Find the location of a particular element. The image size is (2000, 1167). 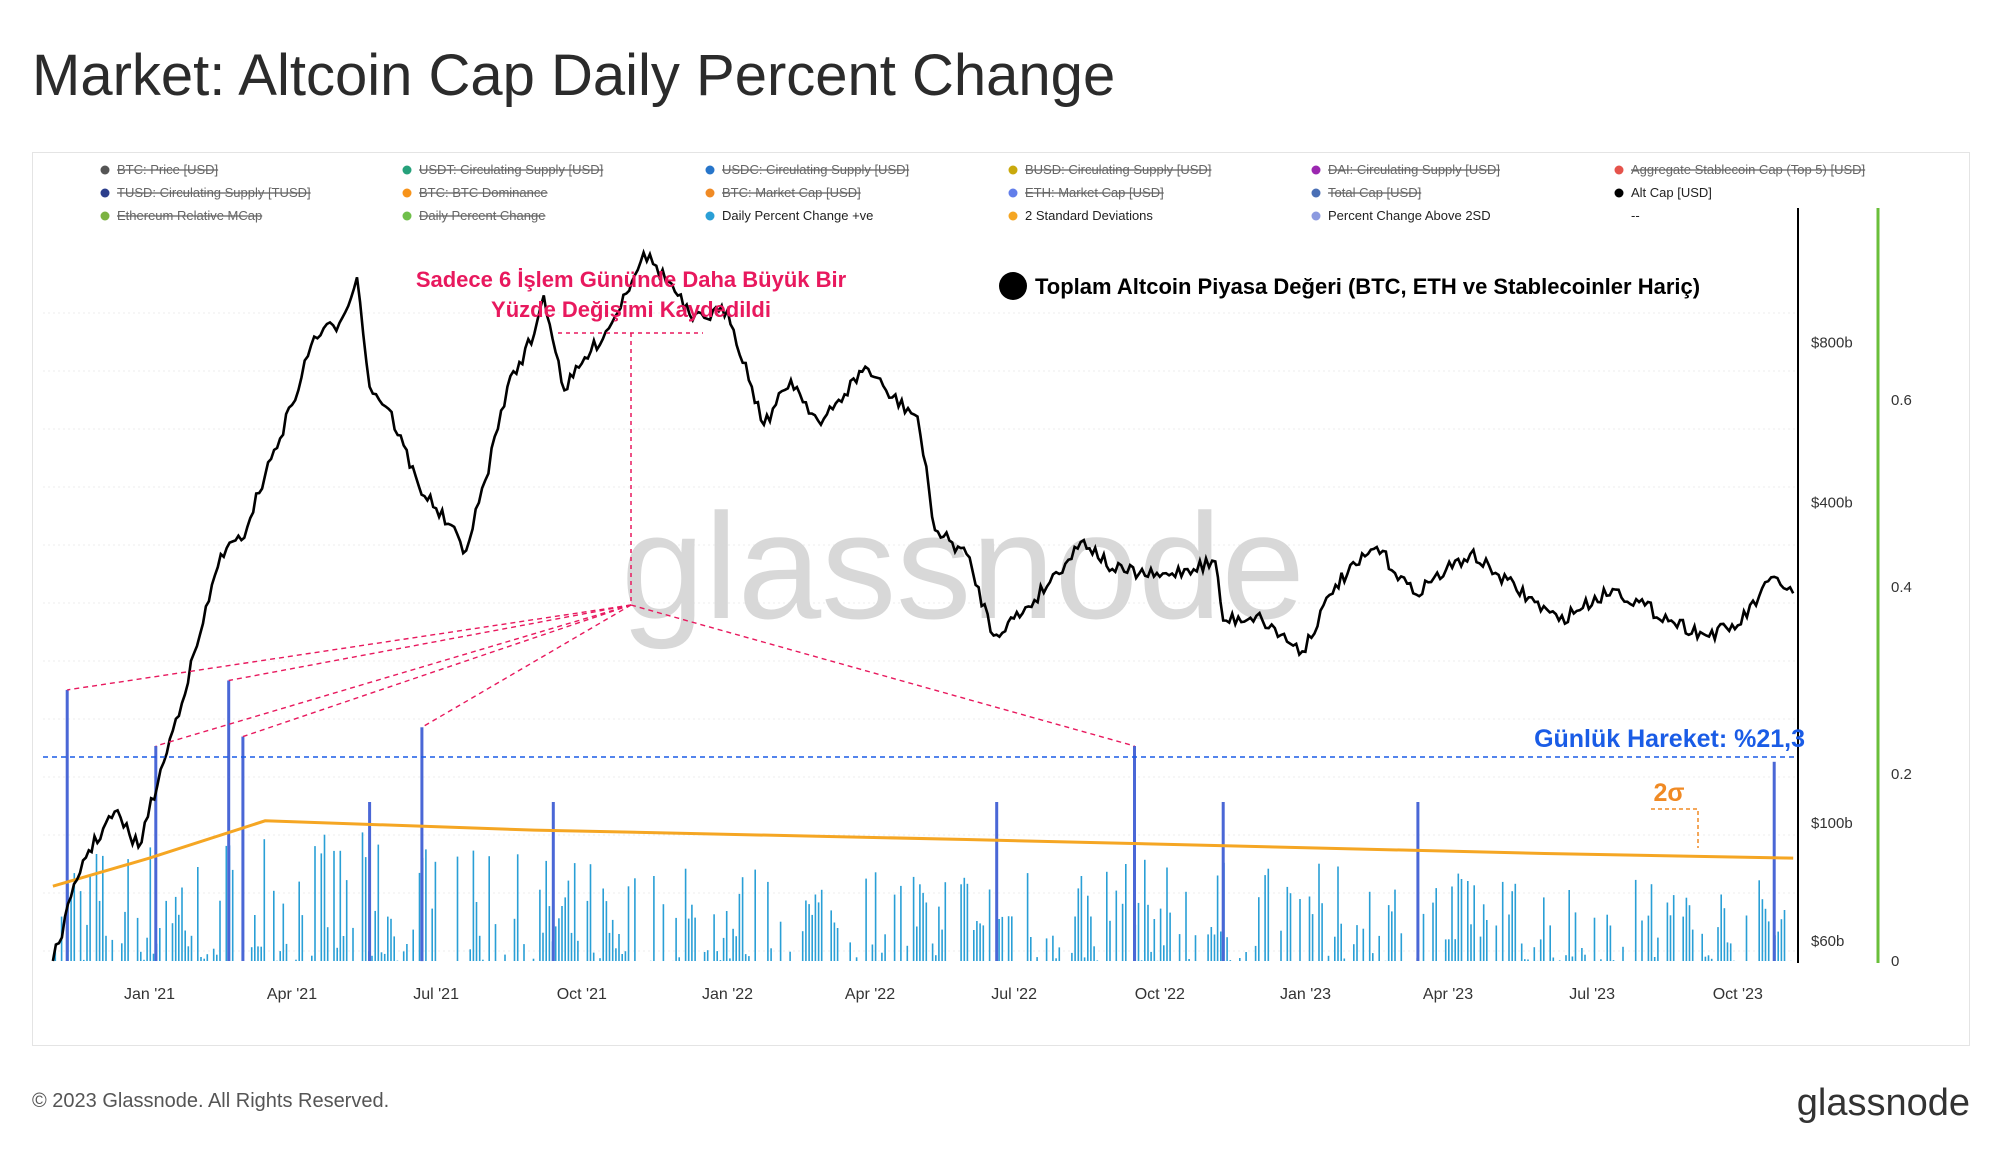

x-axis-tick-label: Jul '23 is located at coordinates (1592, 994).